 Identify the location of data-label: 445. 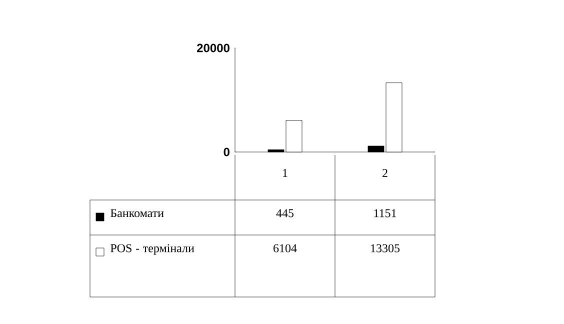
(285, 213).